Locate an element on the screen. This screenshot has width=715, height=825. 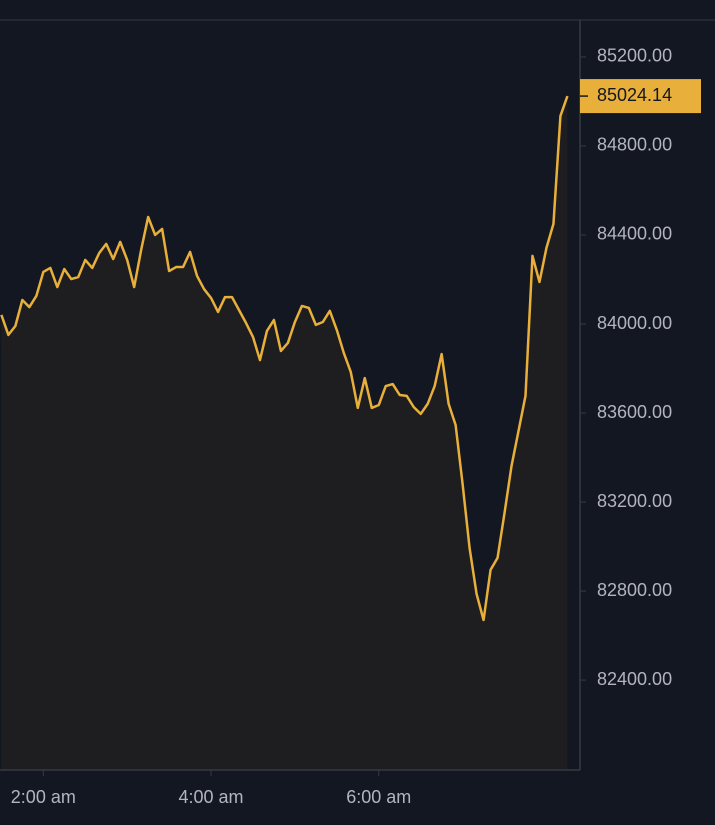
current-price-tag is located at coordinates (640, 96).